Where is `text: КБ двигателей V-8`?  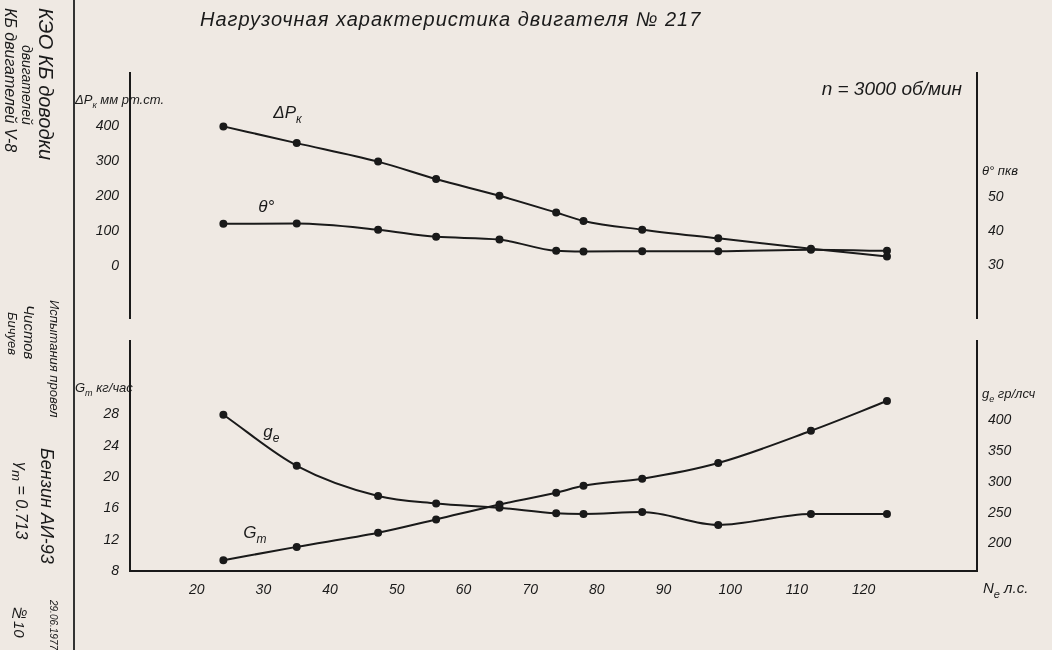 text: КБ двигателей V-8 is located at coordinates (10, 80).